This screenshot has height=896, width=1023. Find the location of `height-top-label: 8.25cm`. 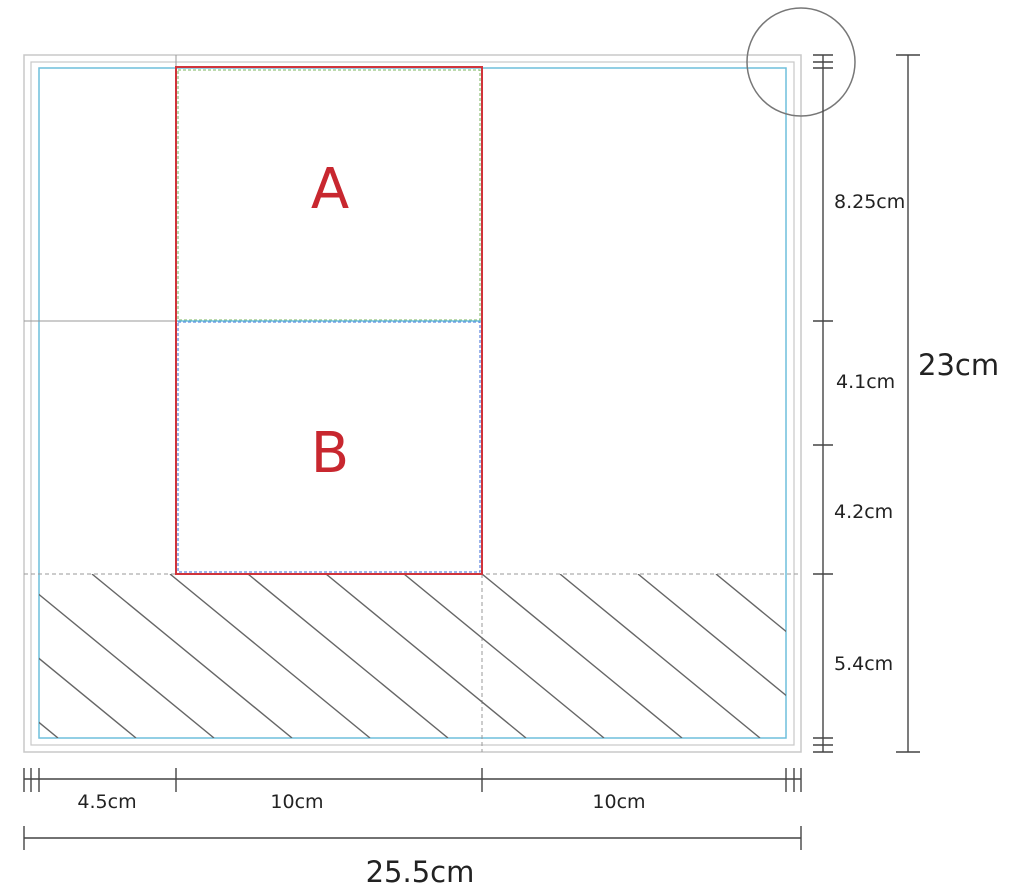

height-top-label: 8.25cm is located at coordinates (869, 202).